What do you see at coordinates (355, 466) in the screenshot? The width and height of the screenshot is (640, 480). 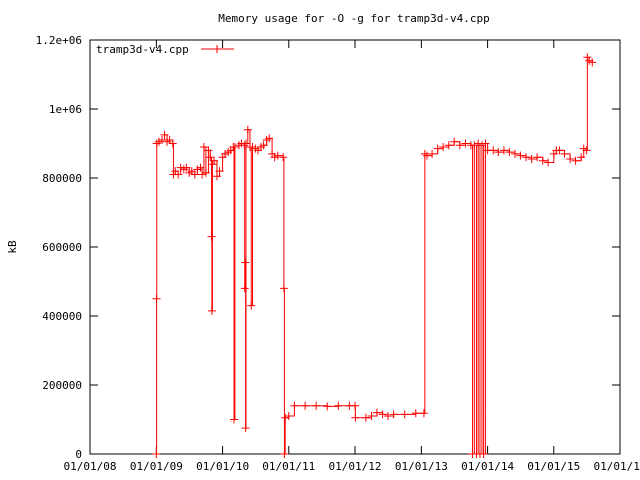 I see `x-tick-label: 01/01/12` at bounding box center [355, 466].